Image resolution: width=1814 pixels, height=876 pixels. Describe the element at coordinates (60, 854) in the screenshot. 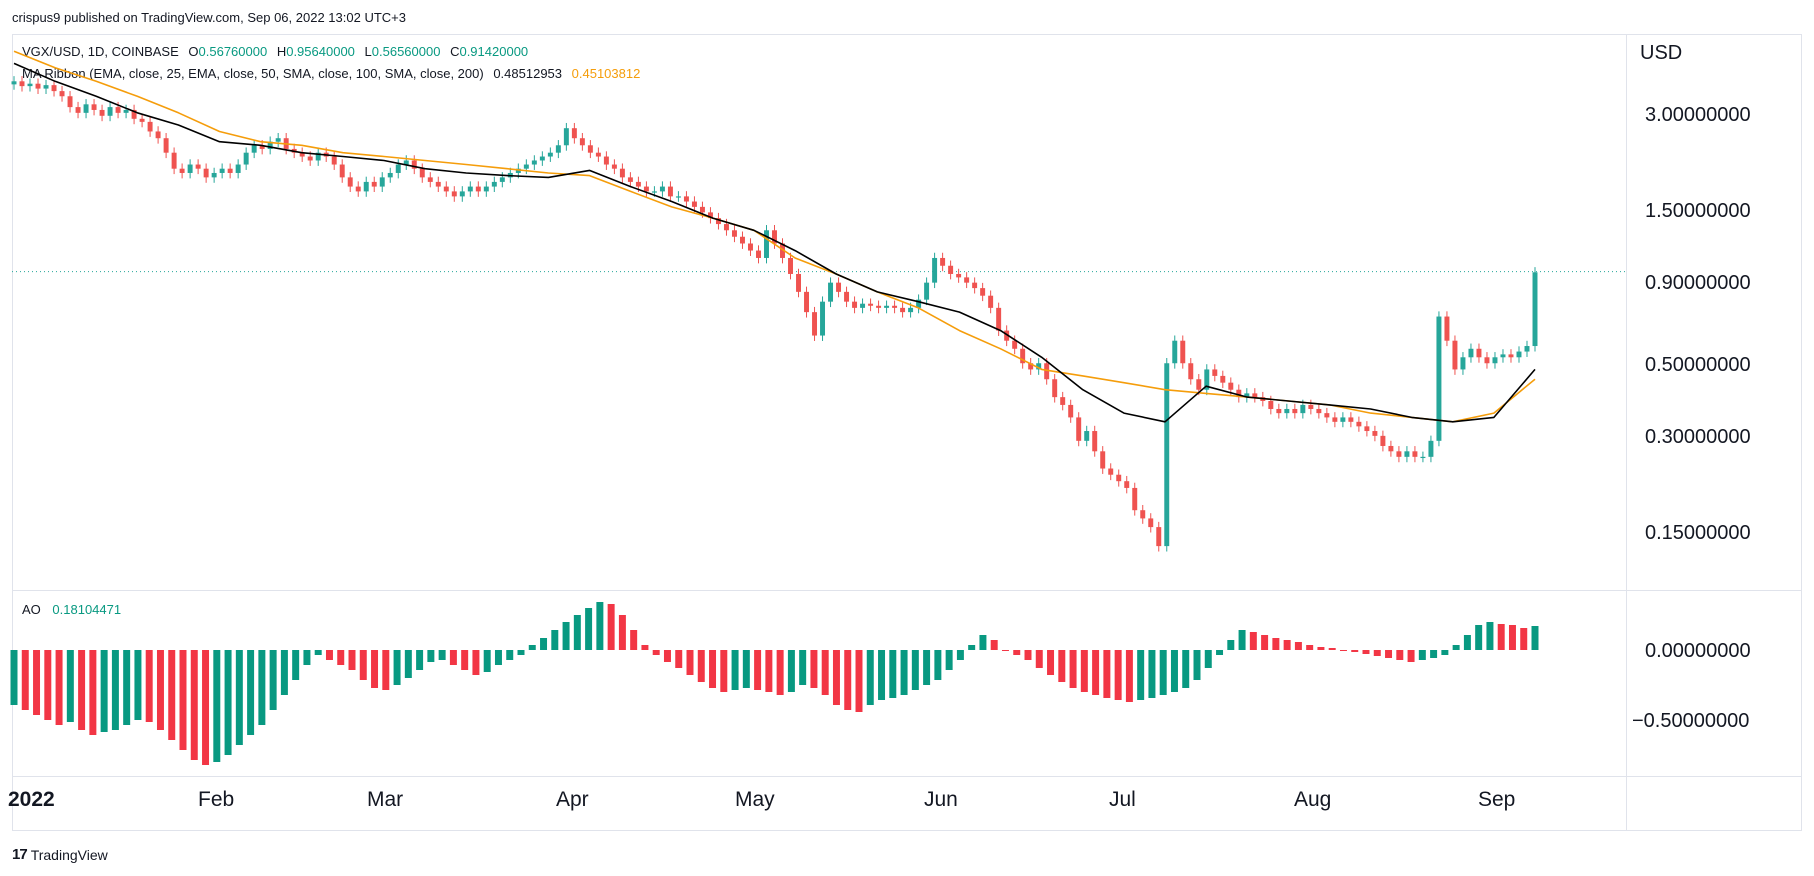

I see `tradingview-brand: 17 TradingView` at that location.